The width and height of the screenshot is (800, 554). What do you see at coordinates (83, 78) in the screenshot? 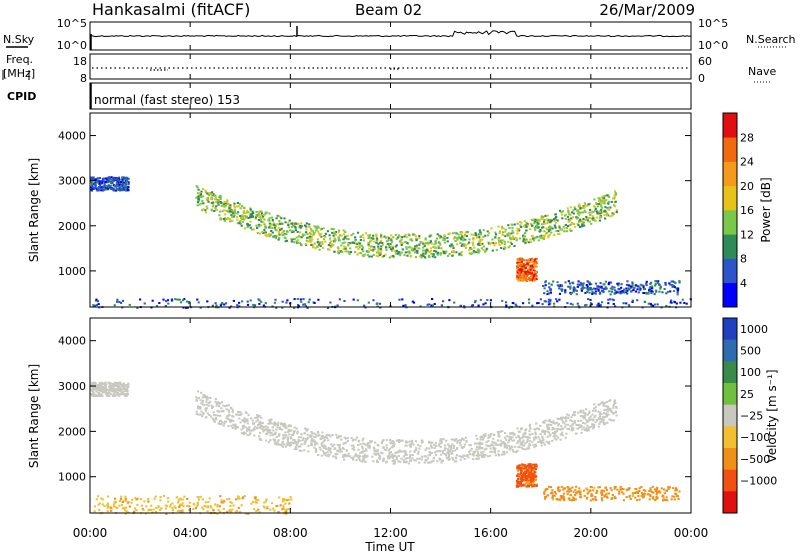
I see `freq-tick-bottom: 8` at bounding box center [83, 78].